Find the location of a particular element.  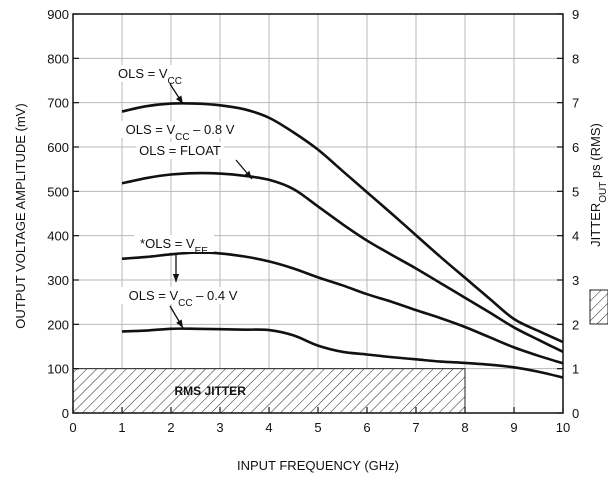

y2-tick-label: 7 is located at coordinates (575, 103).